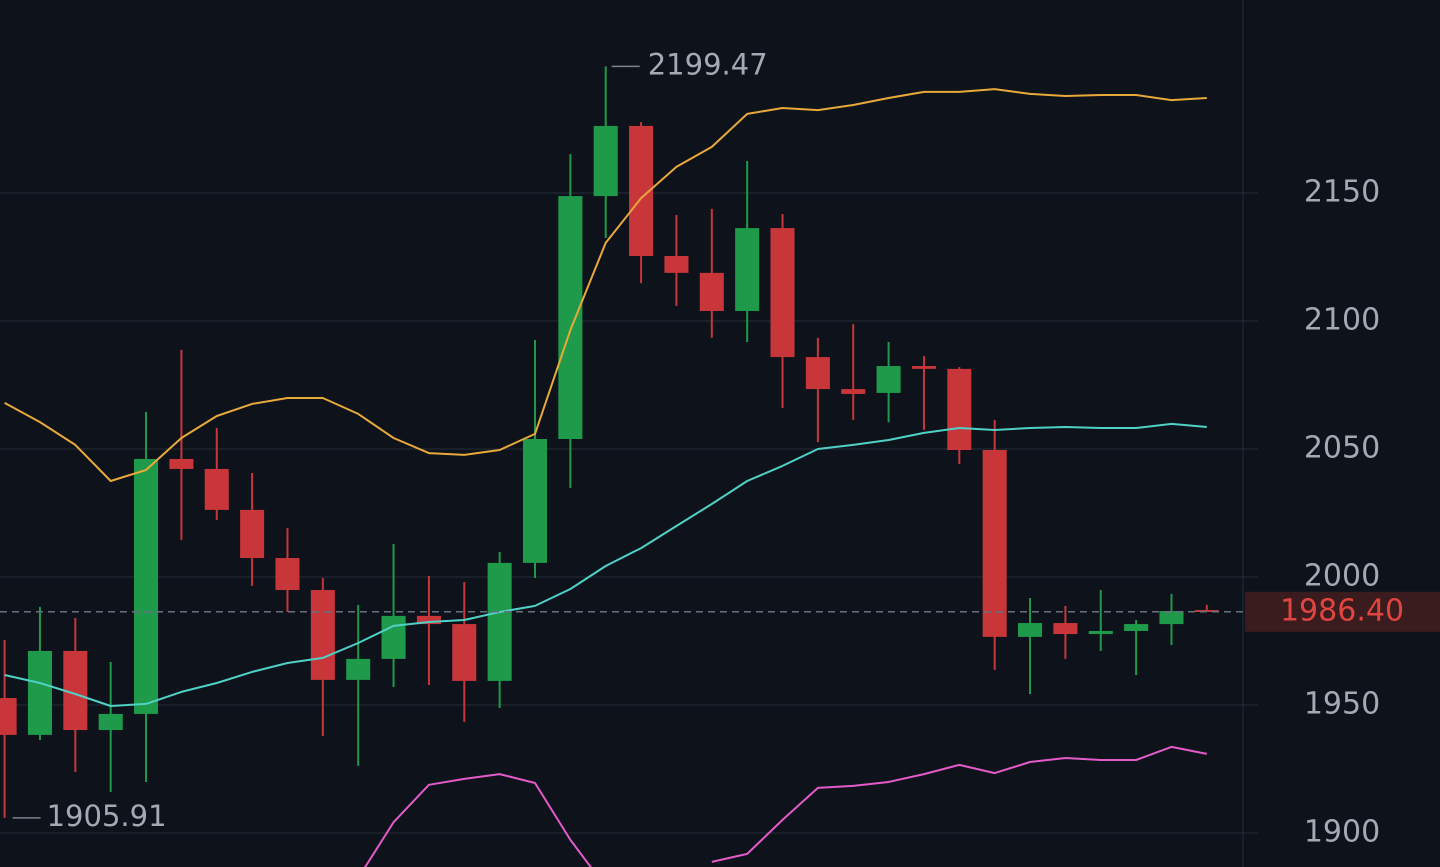 Image resolution: width=1440 pixels, height=867 pixels. I want to click on low-label: 1905.91, so click(107, 816).